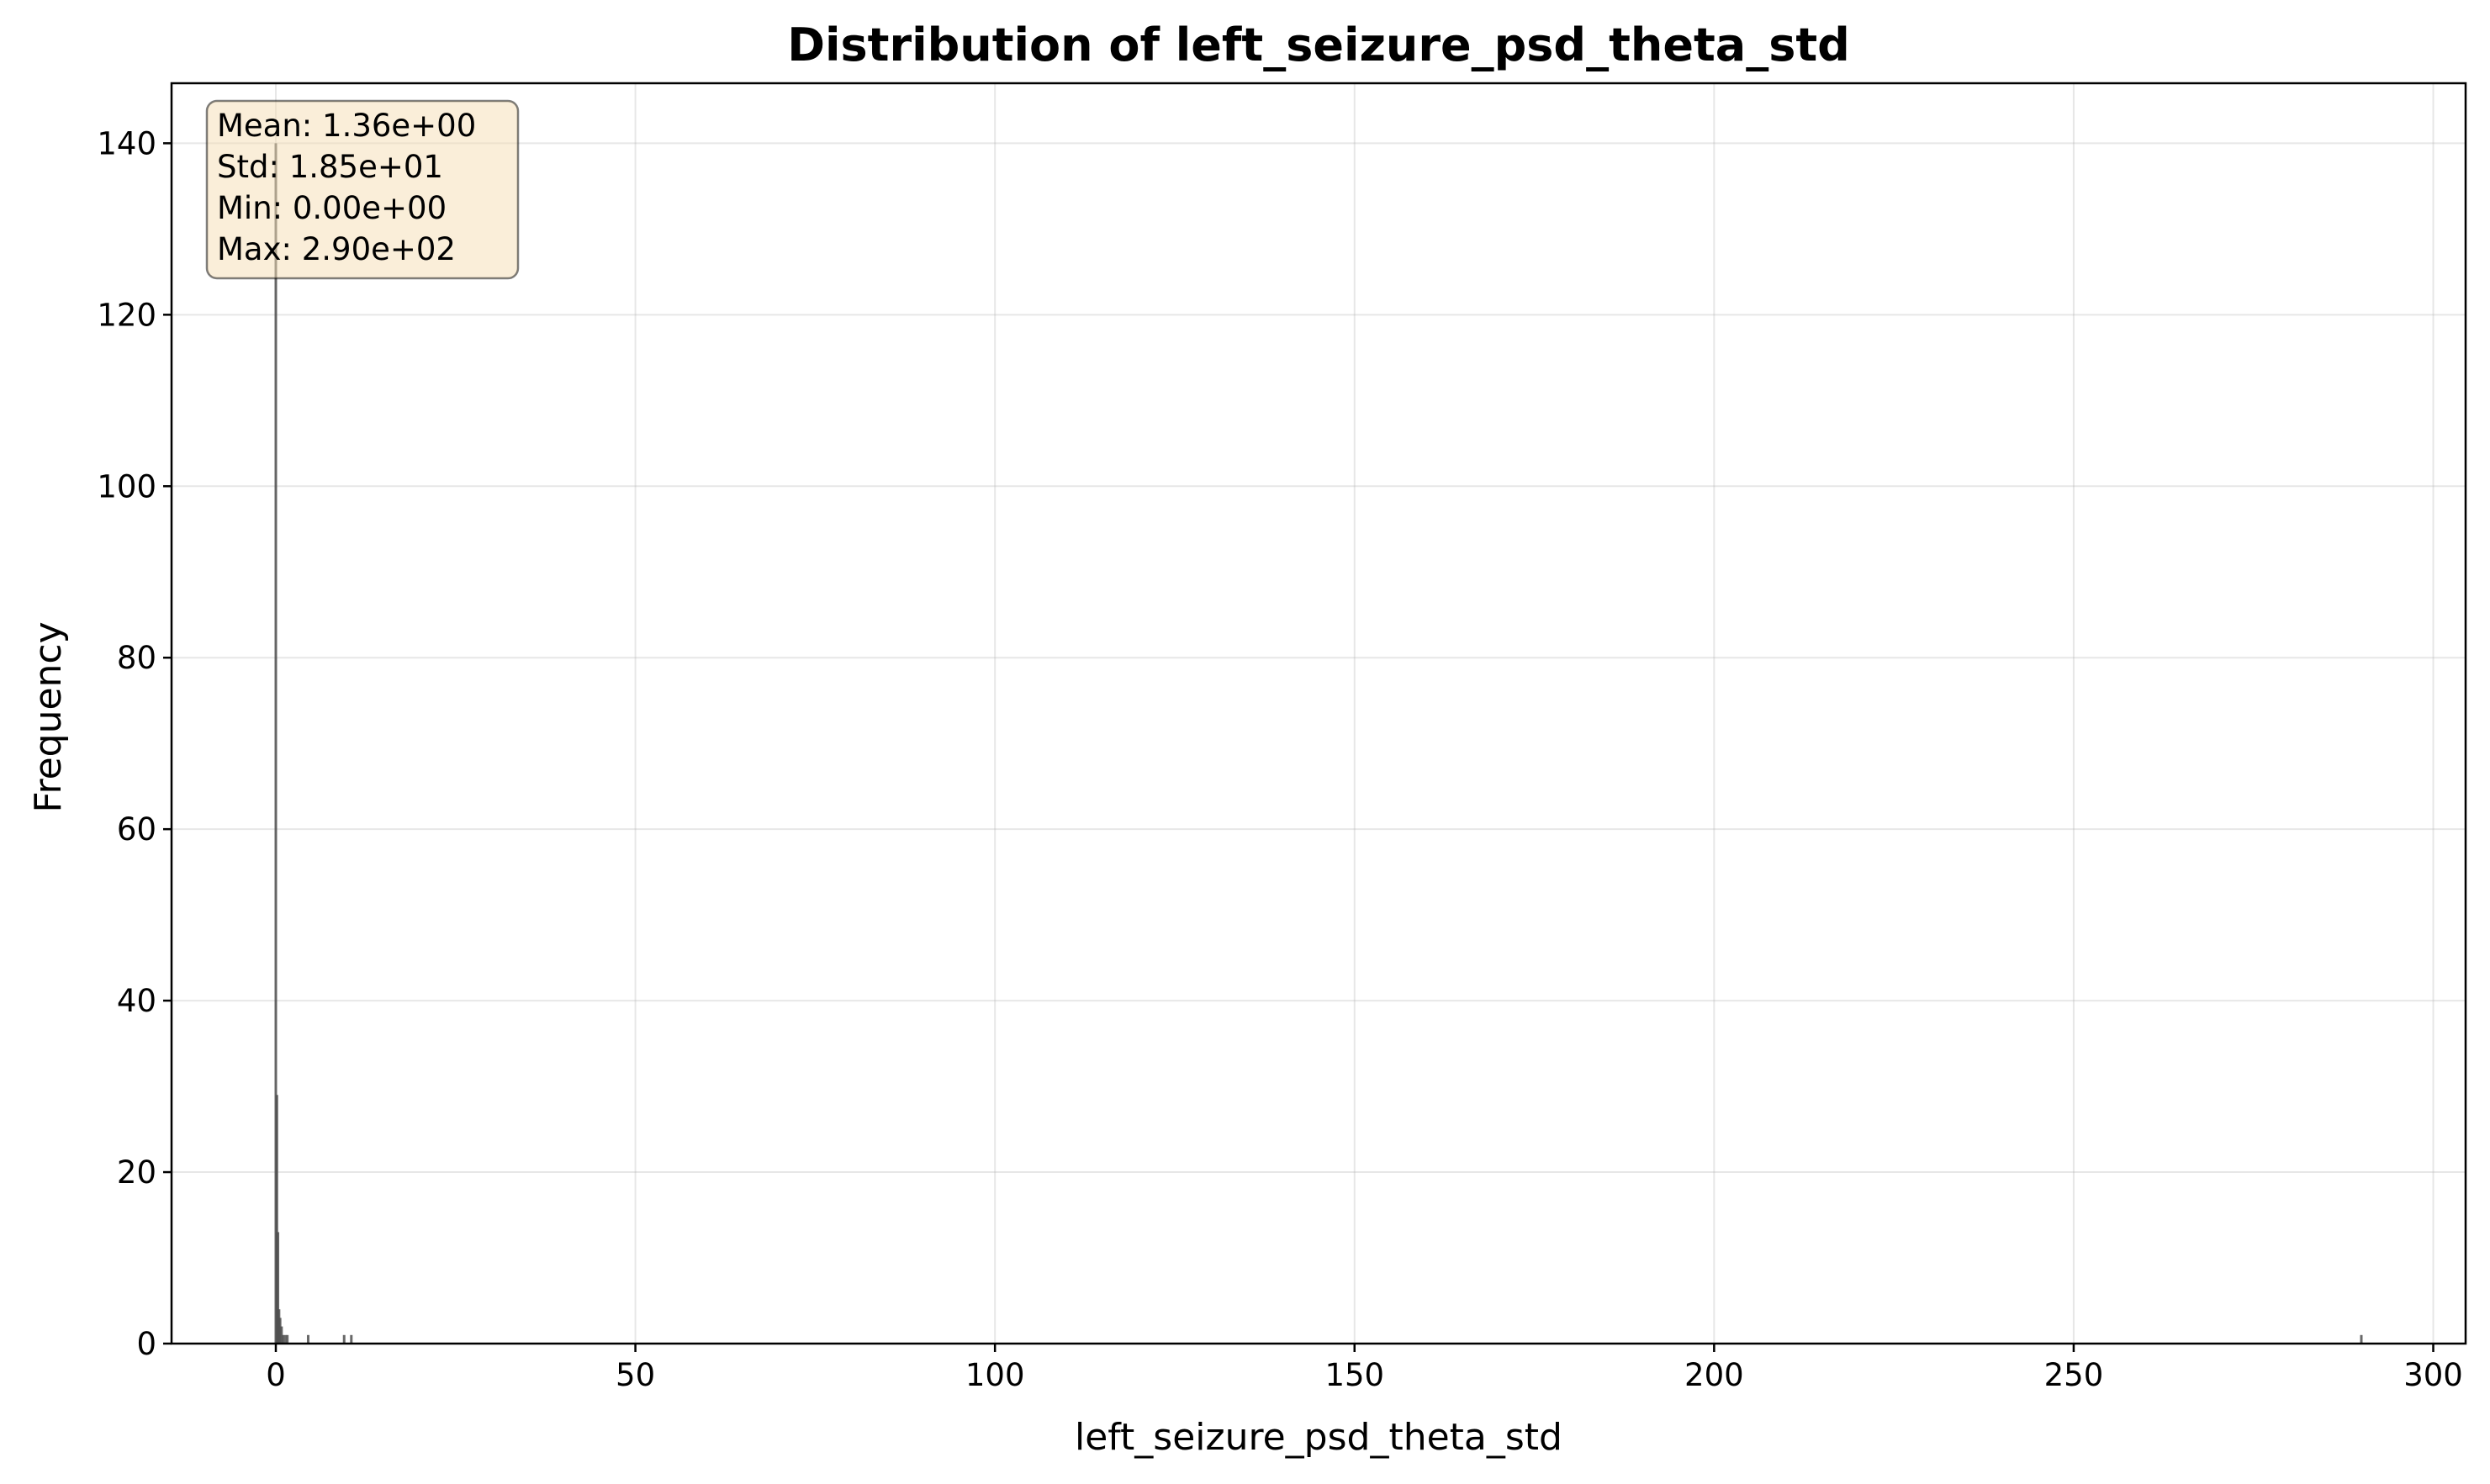  What do you see at coordinates (136, 658) in the screenshot?
I see `y-tick-label: 80` at bounding box center [136, 658].